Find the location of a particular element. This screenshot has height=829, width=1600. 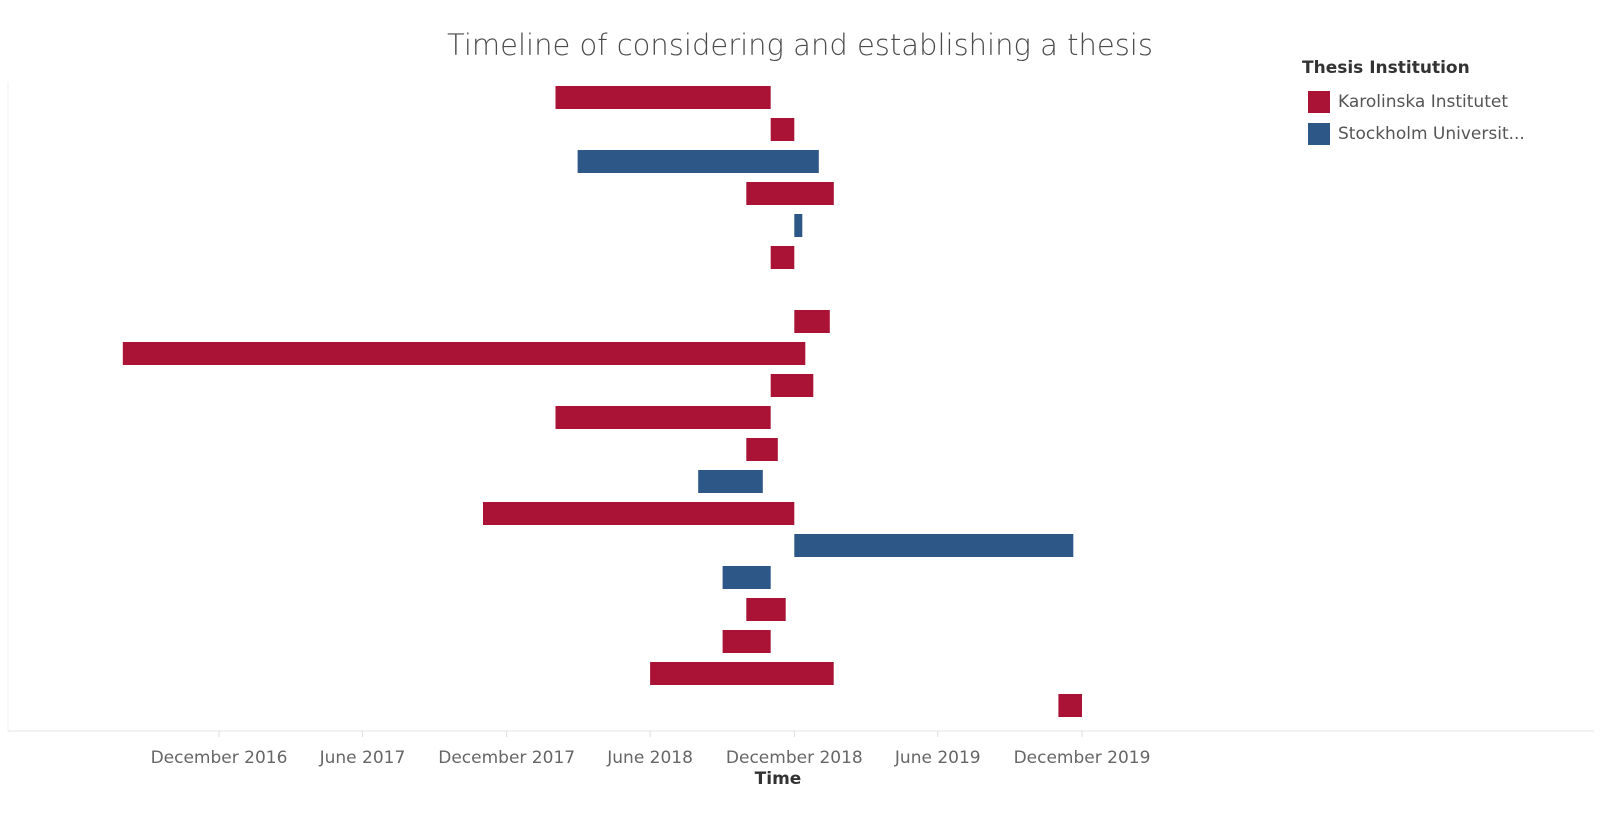

x-tick-label: June 2017 is located at coordinates (362, 758).